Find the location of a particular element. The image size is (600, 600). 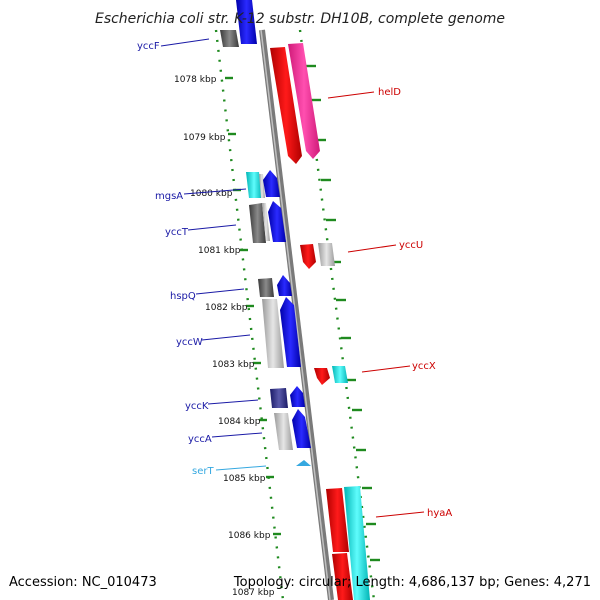

gene-label-serT: serT is located at coordinates (203, 471).